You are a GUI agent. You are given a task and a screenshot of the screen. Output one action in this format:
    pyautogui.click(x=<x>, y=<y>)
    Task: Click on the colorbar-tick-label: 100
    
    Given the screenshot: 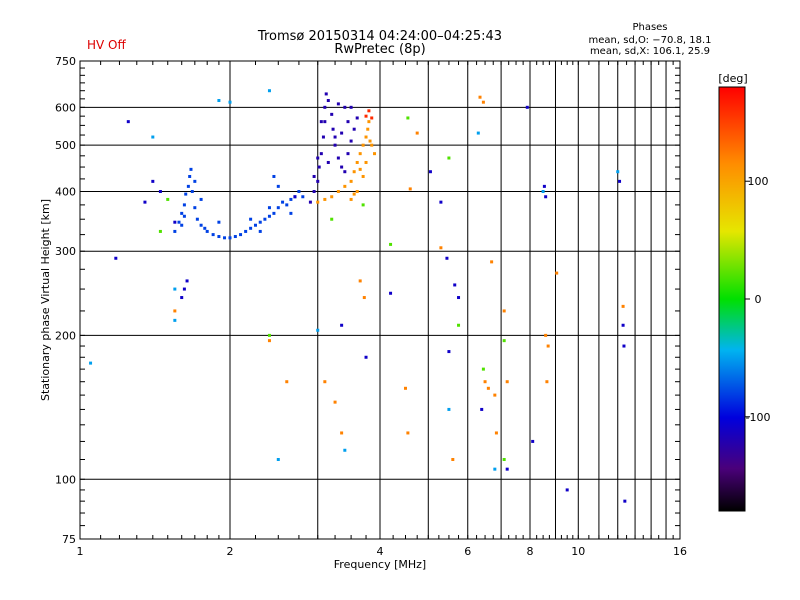 What is the action you would take?
    pyautogui.click(x=758, y=181)
    